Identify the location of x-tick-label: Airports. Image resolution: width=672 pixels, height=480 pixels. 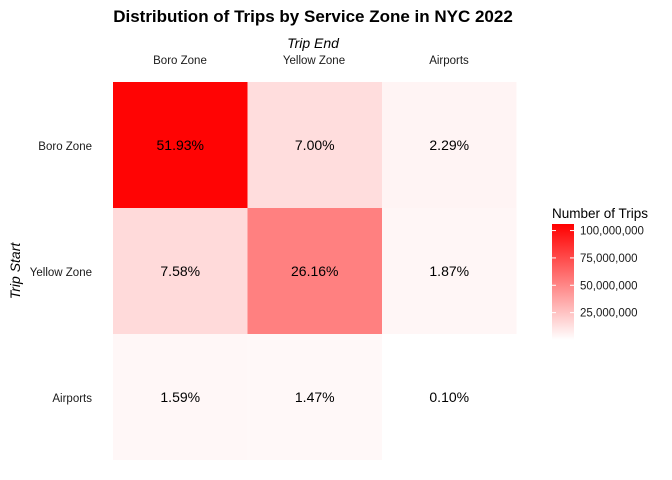
(449, 61).